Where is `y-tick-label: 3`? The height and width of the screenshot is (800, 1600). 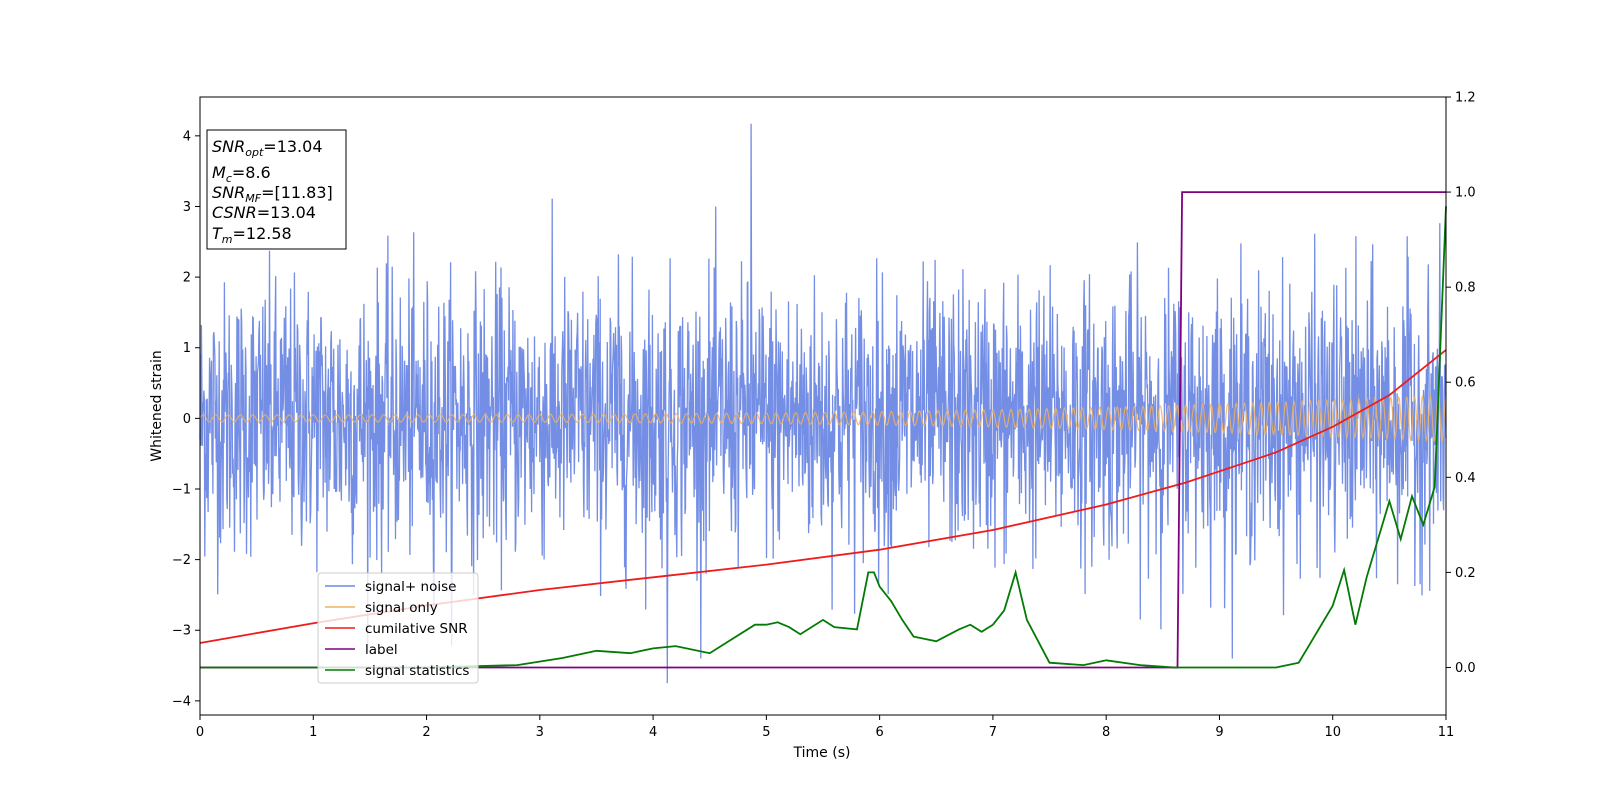
y-tick-label: 3 is located at coordinates (187, 207).